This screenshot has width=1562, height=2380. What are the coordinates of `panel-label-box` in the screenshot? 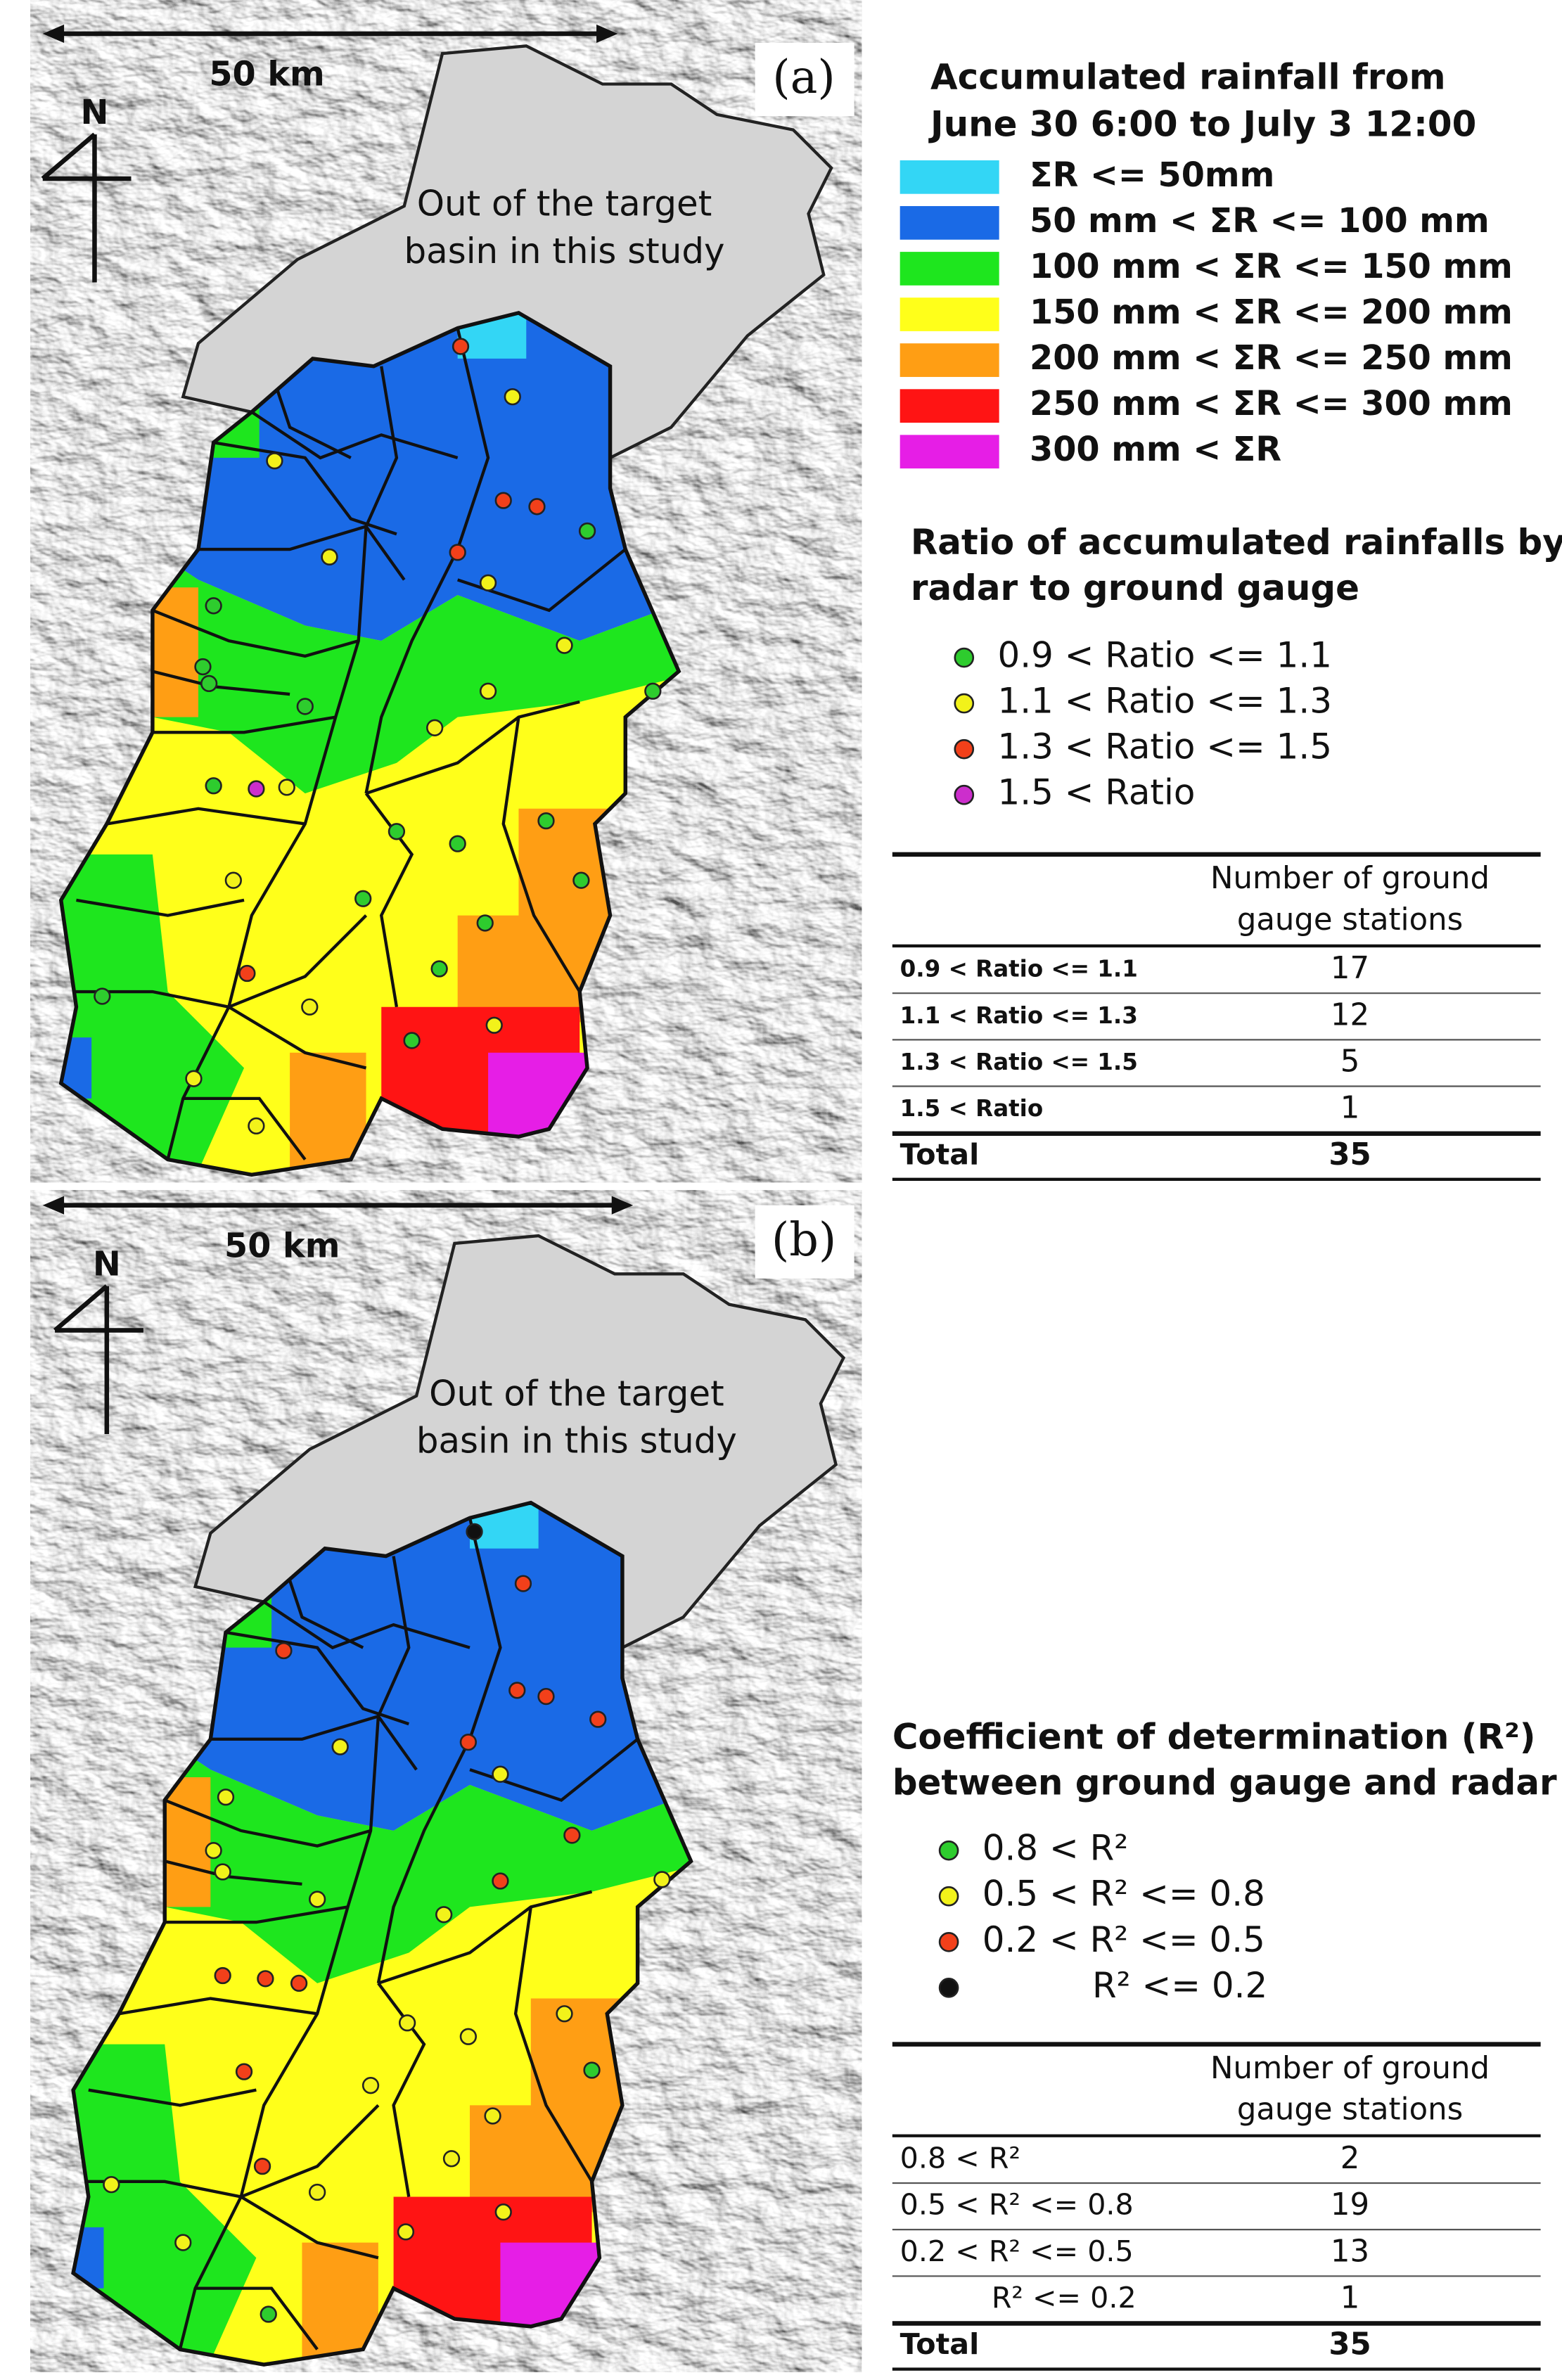 It's located at (804, 1242).